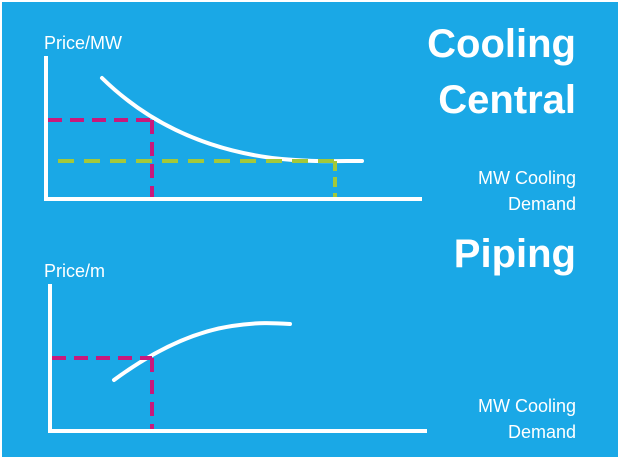 The image size is (620, 459). What do you see at coordinates (541, 204) in the screenshot?
I see `cooling-x-axis-label-line2: Demand` at bounding box center [541, 204].